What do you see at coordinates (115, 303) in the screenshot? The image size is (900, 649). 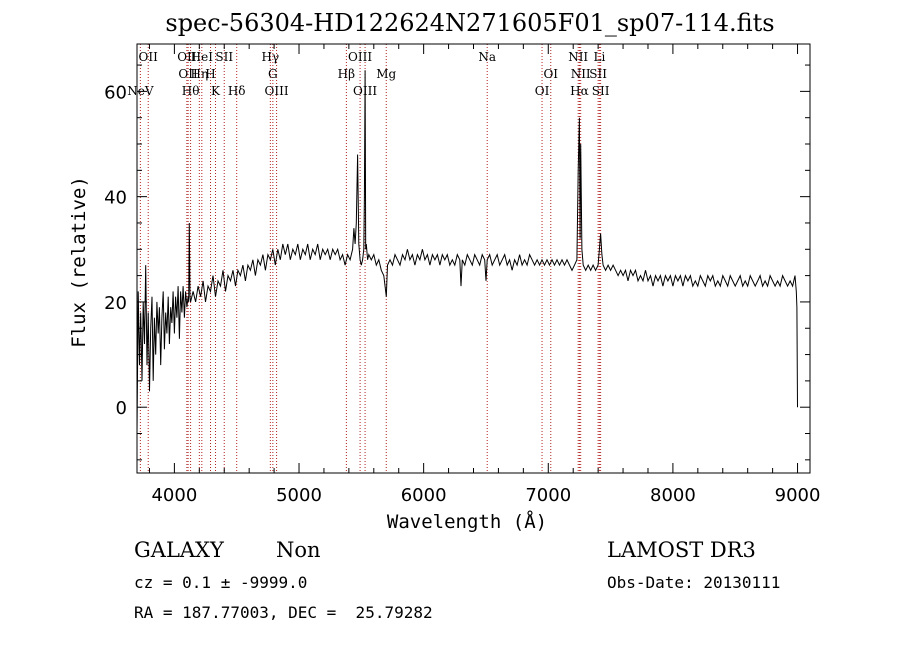 I see `y-tick-label: 20` at bounding box center [115, 303].